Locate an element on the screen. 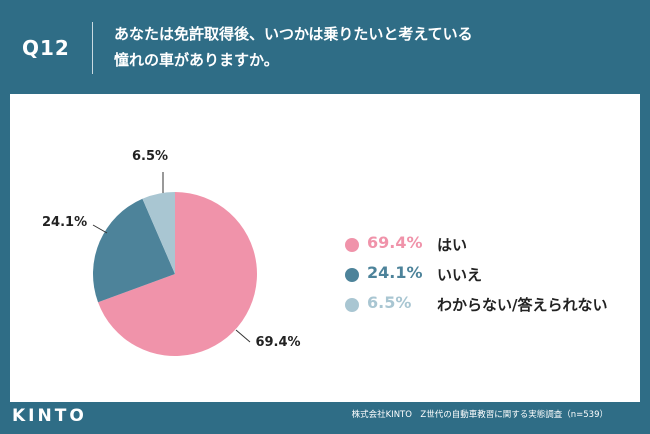 The height and width of the screenshot is (434, 650). legend-item-unsure: 6.5% わからない/答えられない is located at coordinates (495, 306).